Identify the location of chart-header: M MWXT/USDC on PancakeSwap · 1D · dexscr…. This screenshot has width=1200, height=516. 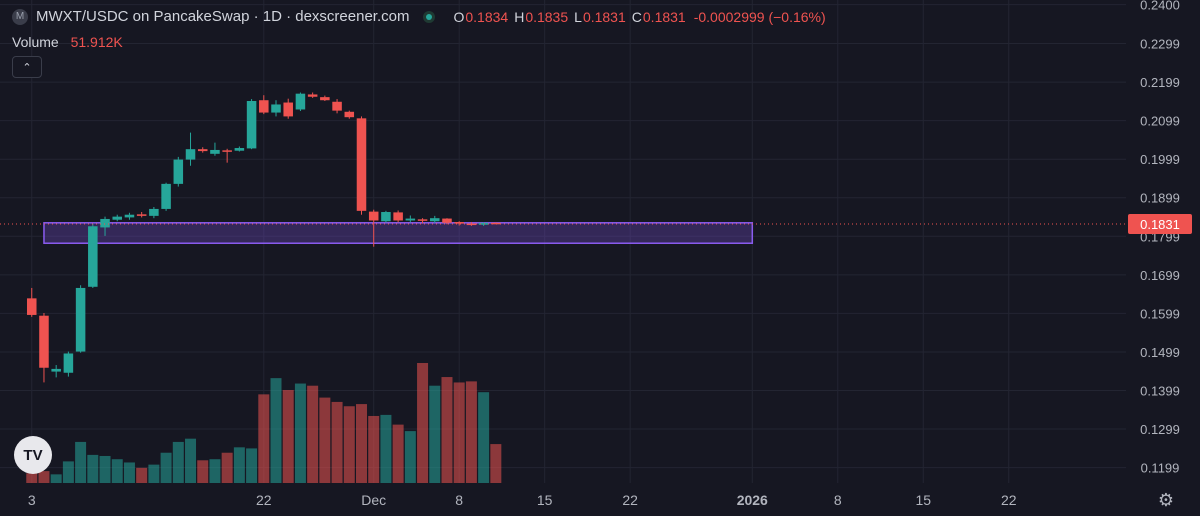
(419, 16).